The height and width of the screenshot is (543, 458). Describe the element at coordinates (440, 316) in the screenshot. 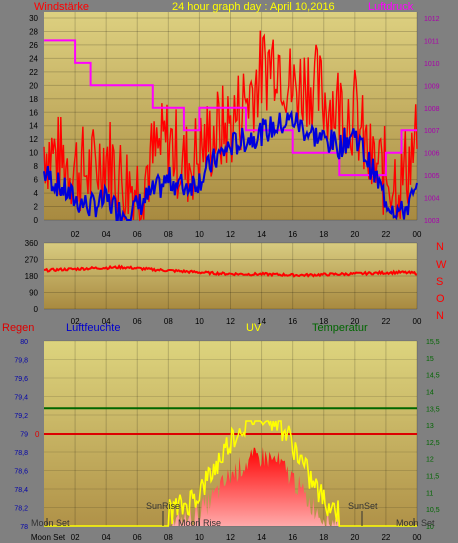

I see `compass-label-n-bottom: N` at that location.